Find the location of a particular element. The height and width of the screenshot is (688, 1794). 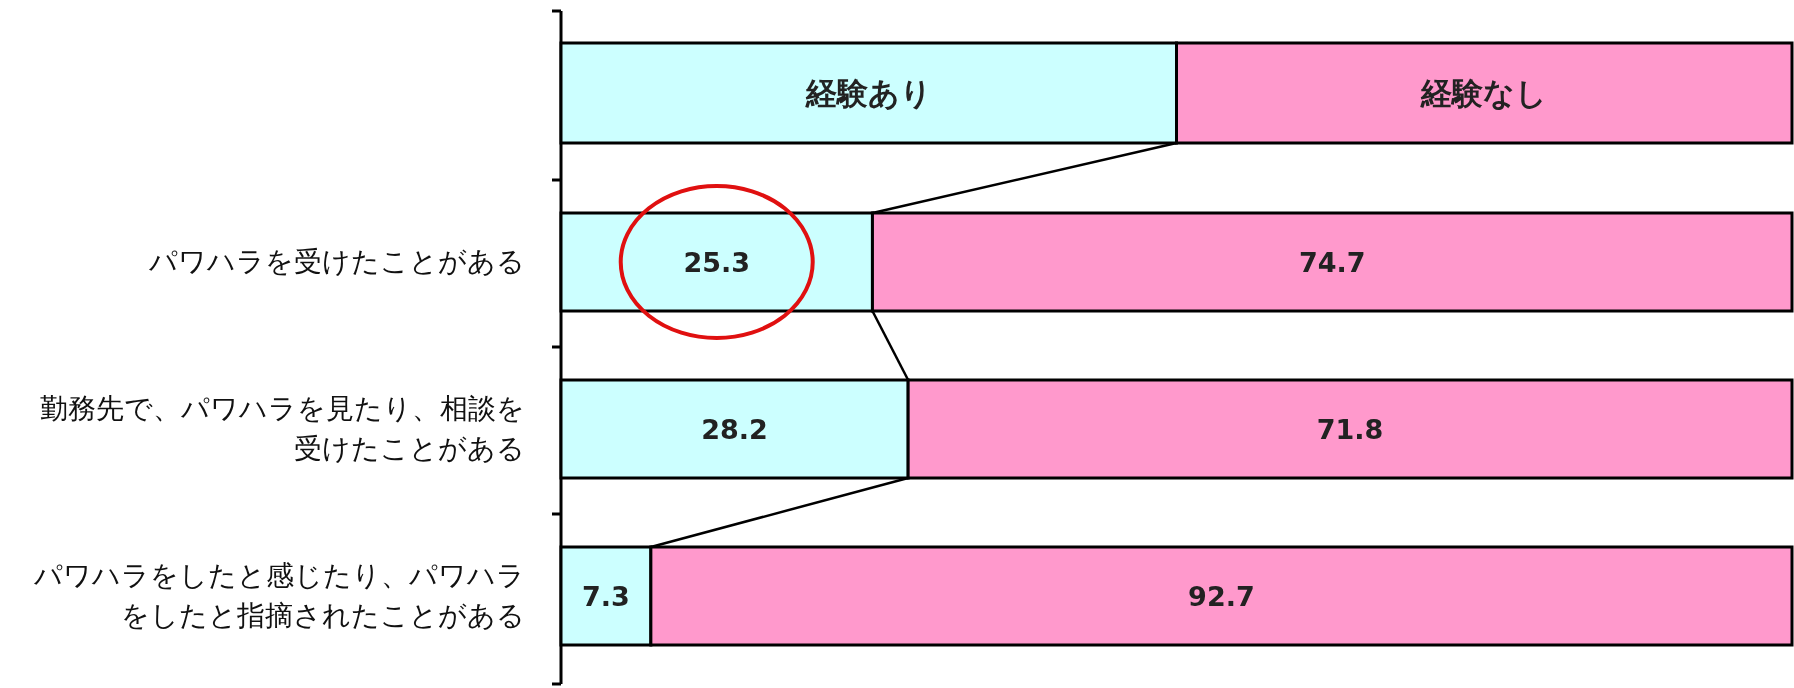

y-tick-label: パワハラをしたと感じたり、パワハラをしたと指摘されたことがある is located at coordinates (279, 596).